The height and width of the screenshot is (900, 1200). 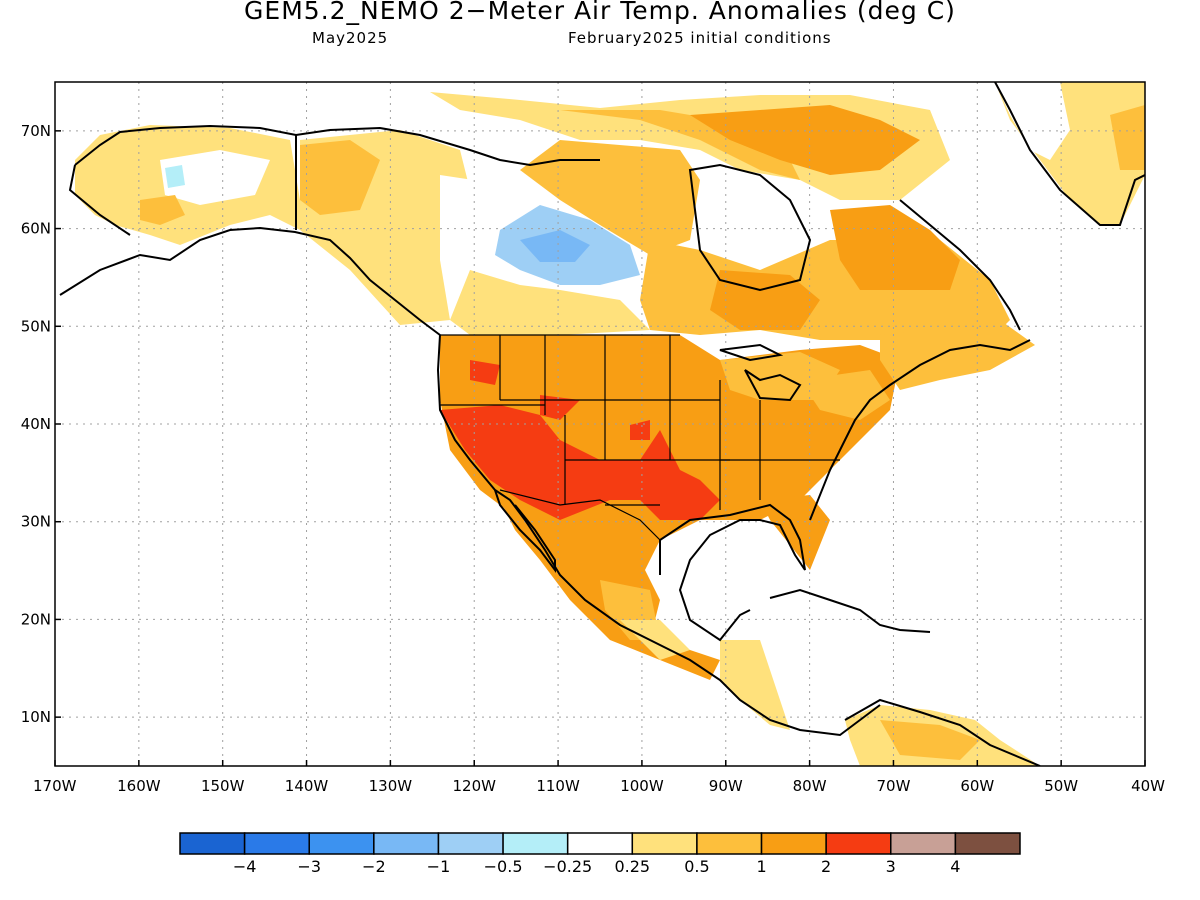 I want to click on political-borders, so click(x=640, y=437).